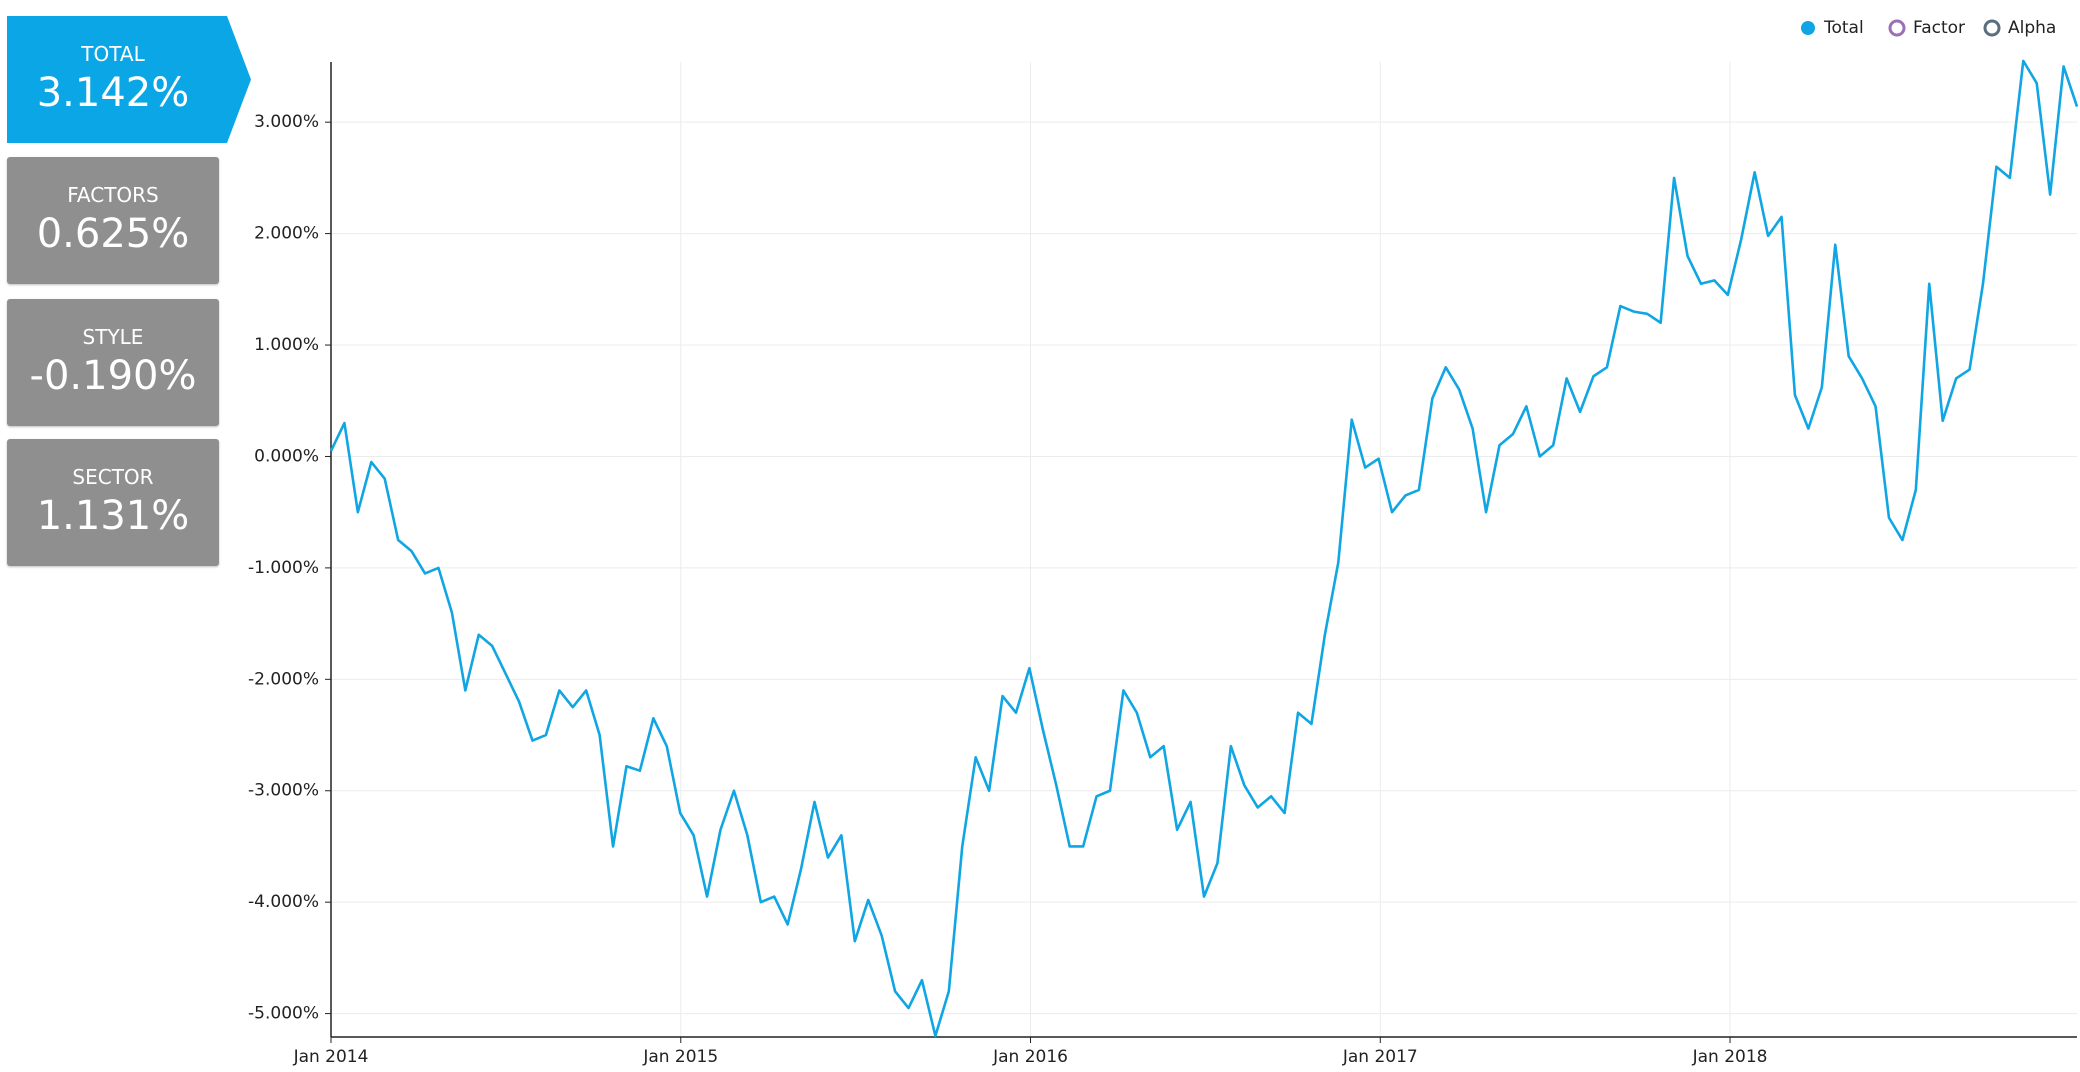  I want to click on card-label: TOTAL, so click(113, 54).